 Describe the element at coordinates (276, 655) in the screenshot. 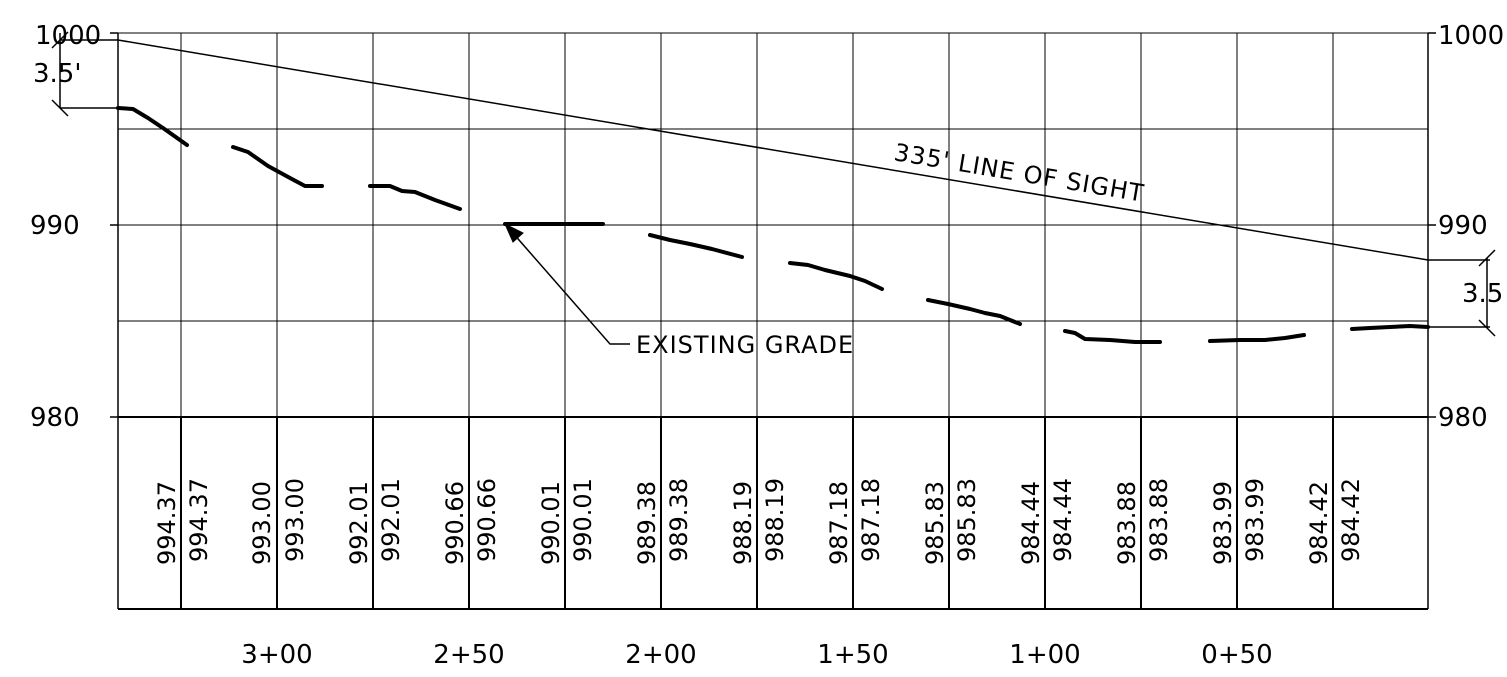

I see `station-label: 3+00` at that location.